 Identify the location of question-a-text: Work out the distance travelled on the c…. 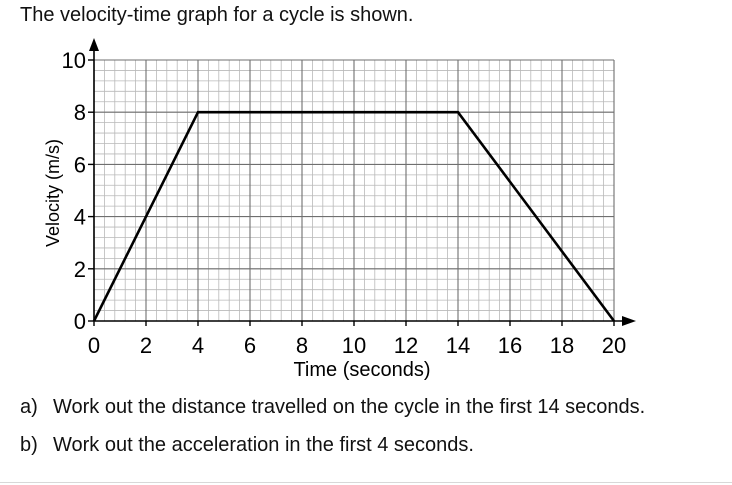
(349, 407).